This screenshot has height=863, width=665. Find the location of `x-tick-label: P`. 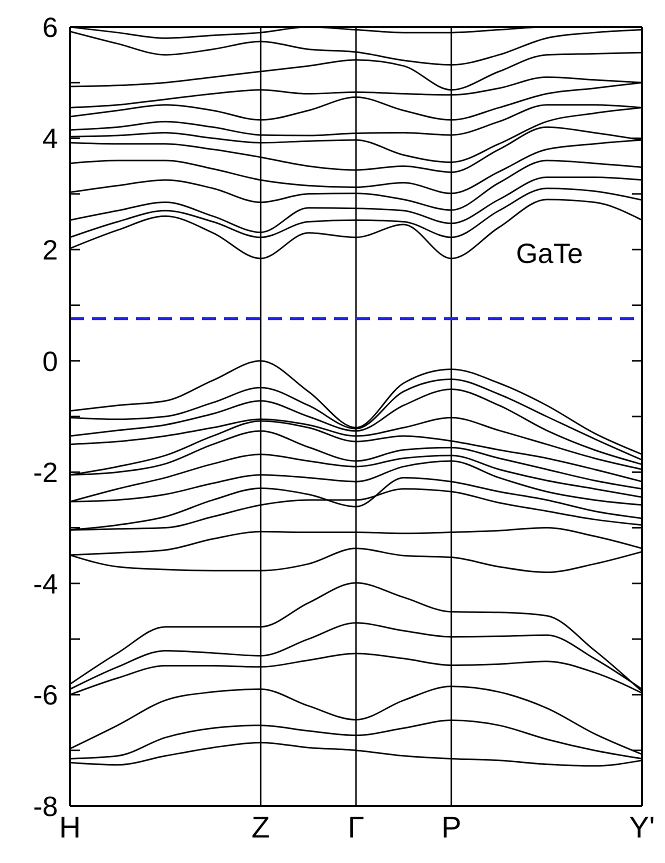

x-tick-label: P is located at coordinates (451, 827).